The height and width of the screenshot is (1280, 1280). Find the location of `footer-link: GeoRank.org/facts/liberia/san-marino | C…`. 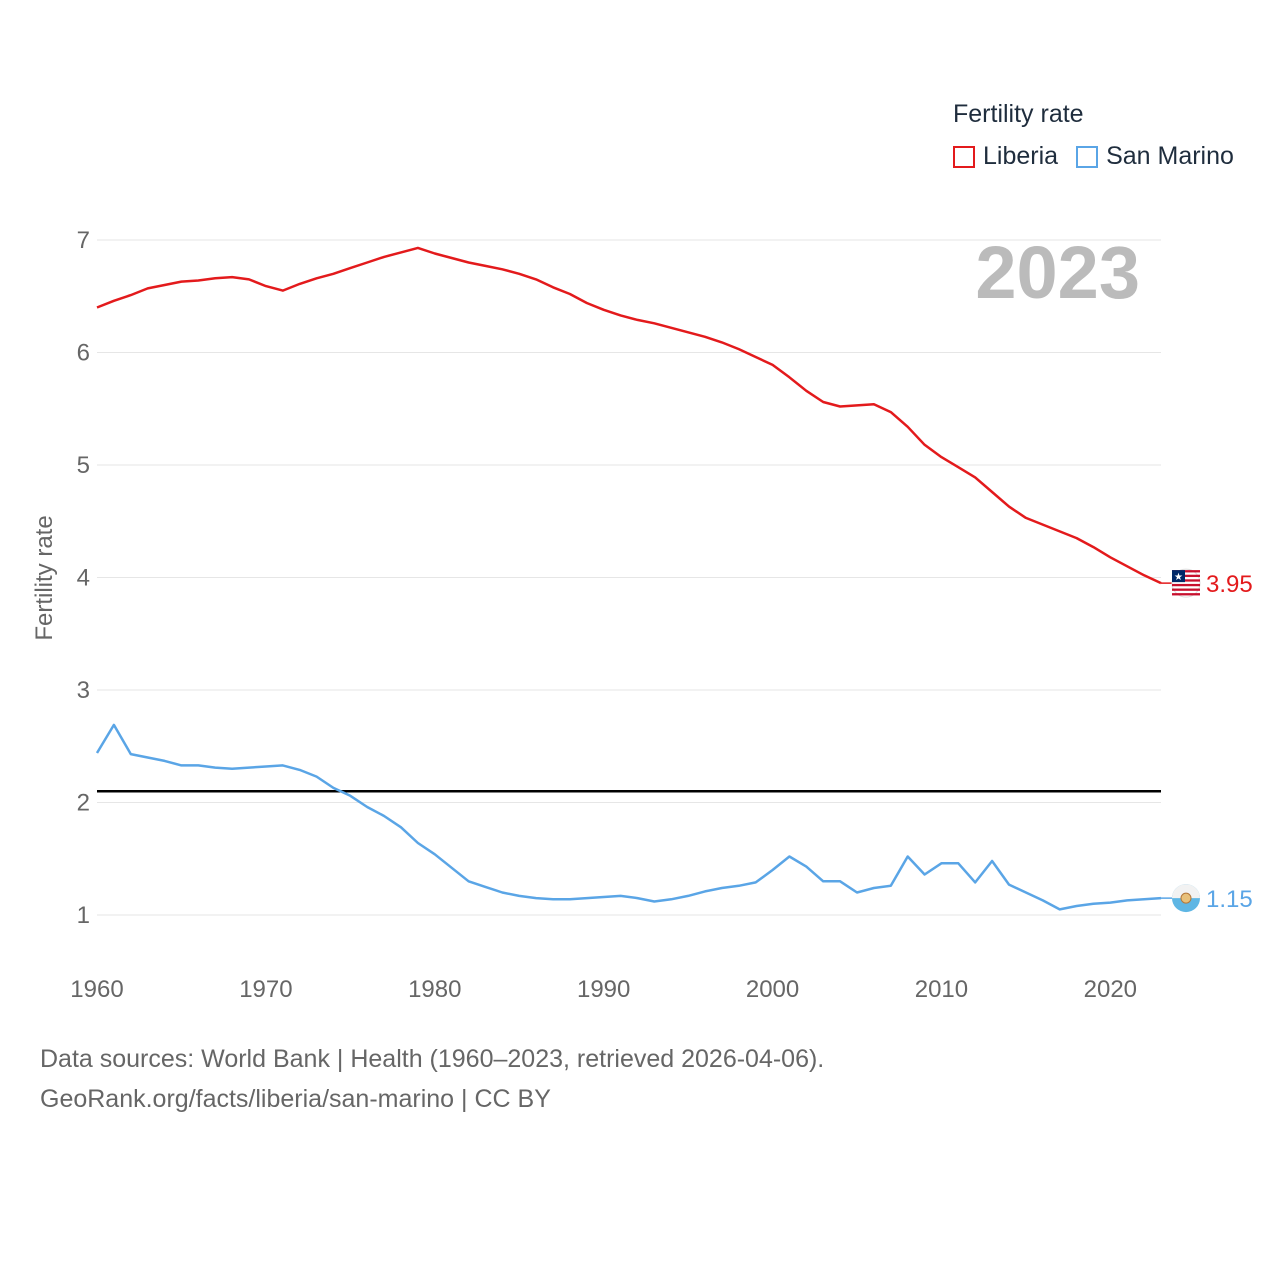

footer-link: GeoRank.org/facts/liberia/san-marino | C… is located at coordinates (295, 1099).